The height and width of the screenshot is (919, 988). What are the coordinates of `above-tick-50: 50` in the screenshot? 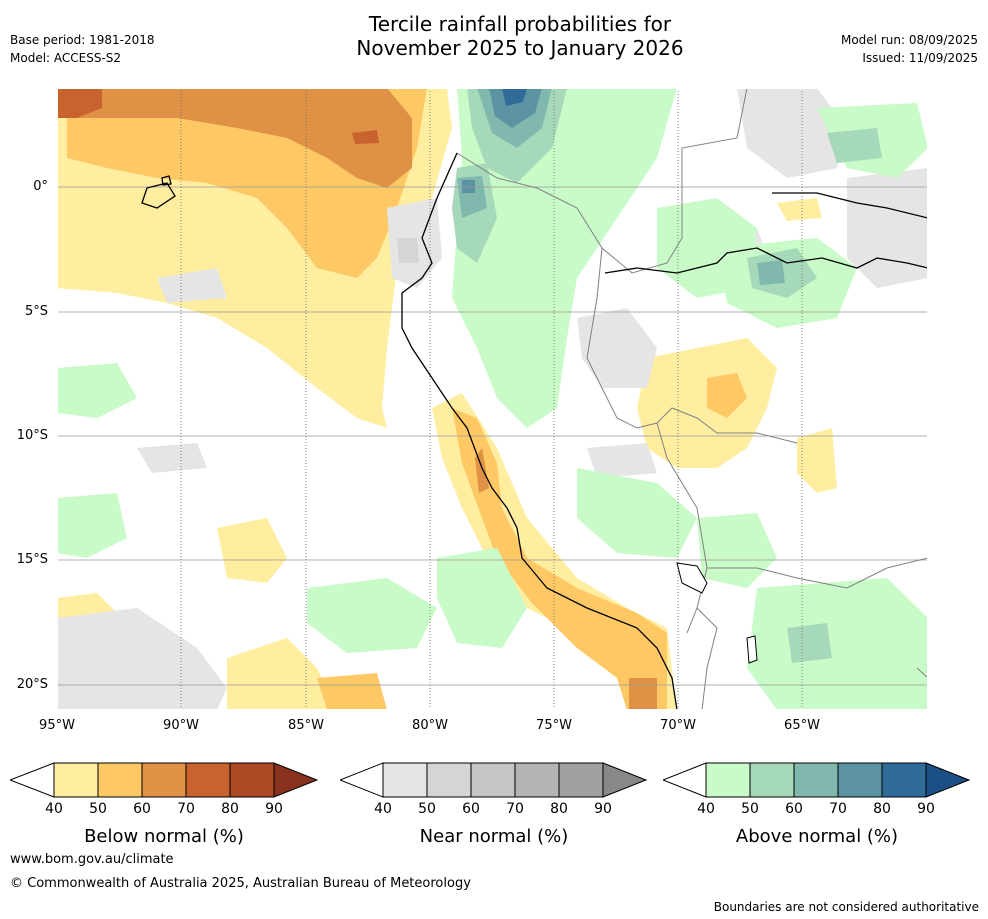 It's located at (750, 809).